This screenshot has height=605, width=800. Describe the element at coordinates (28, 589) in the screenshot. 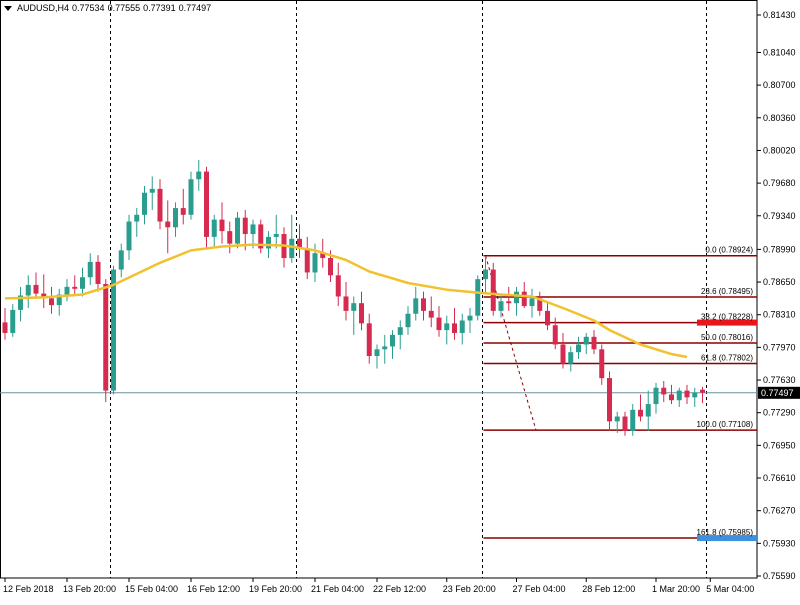

I see `x-tick-label: 12 Feb 2018` at that location.